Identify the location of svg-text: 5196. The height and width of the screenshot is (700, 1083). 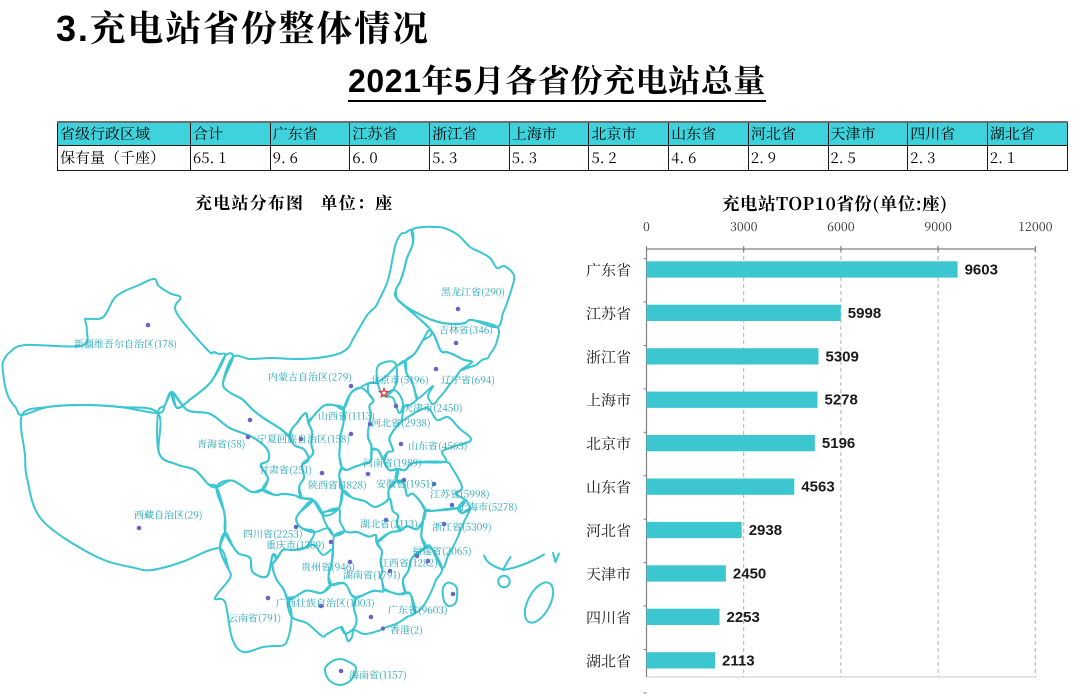
(838, 443).